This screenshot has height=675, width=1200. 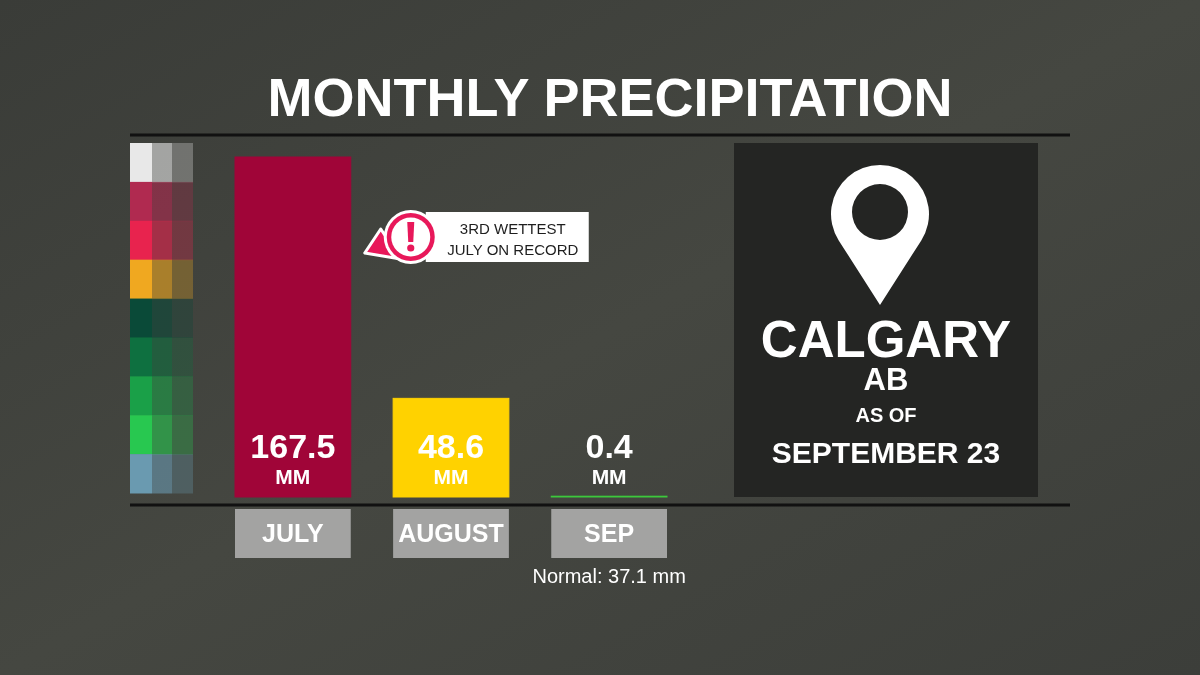 What do you see at coordinates (609, 576) in the screenshot?
I see `text: Normal: 37.1 mm` at bounding box center [609, 576].